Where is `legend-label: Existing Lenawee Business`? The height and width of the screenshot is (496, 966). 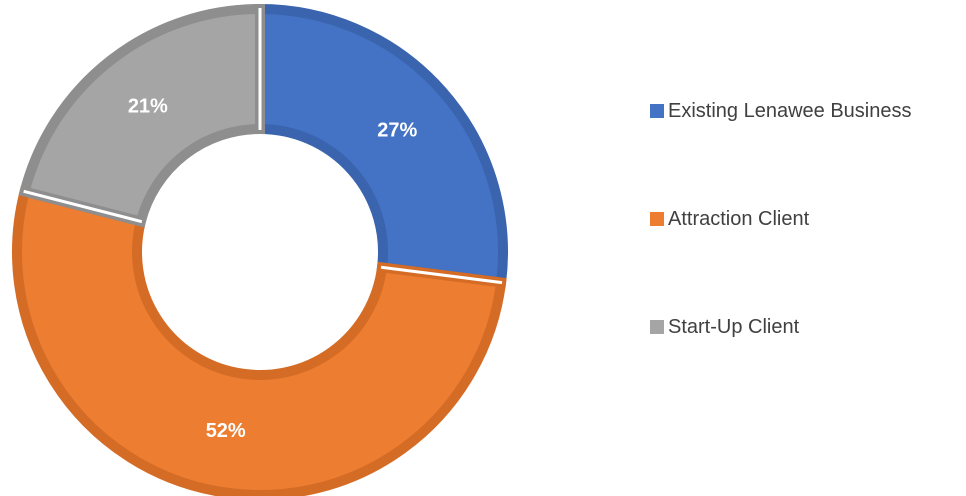
legend-label: Existing Lenawee Business is located at coordinates (790, 110).